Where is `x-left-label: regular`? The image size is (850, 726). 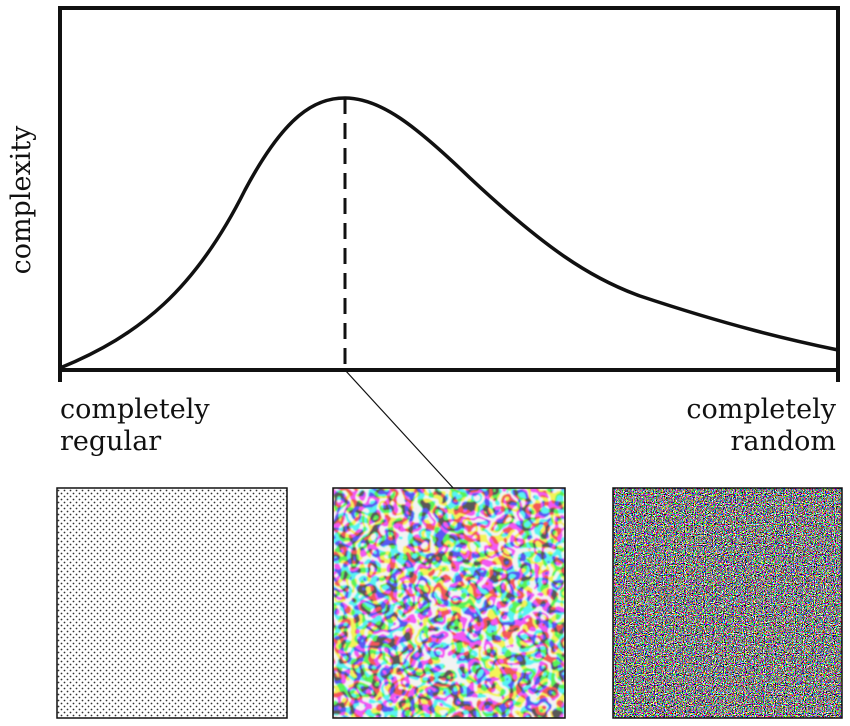 x-left-label: regular is located at coordinates (110, 441).